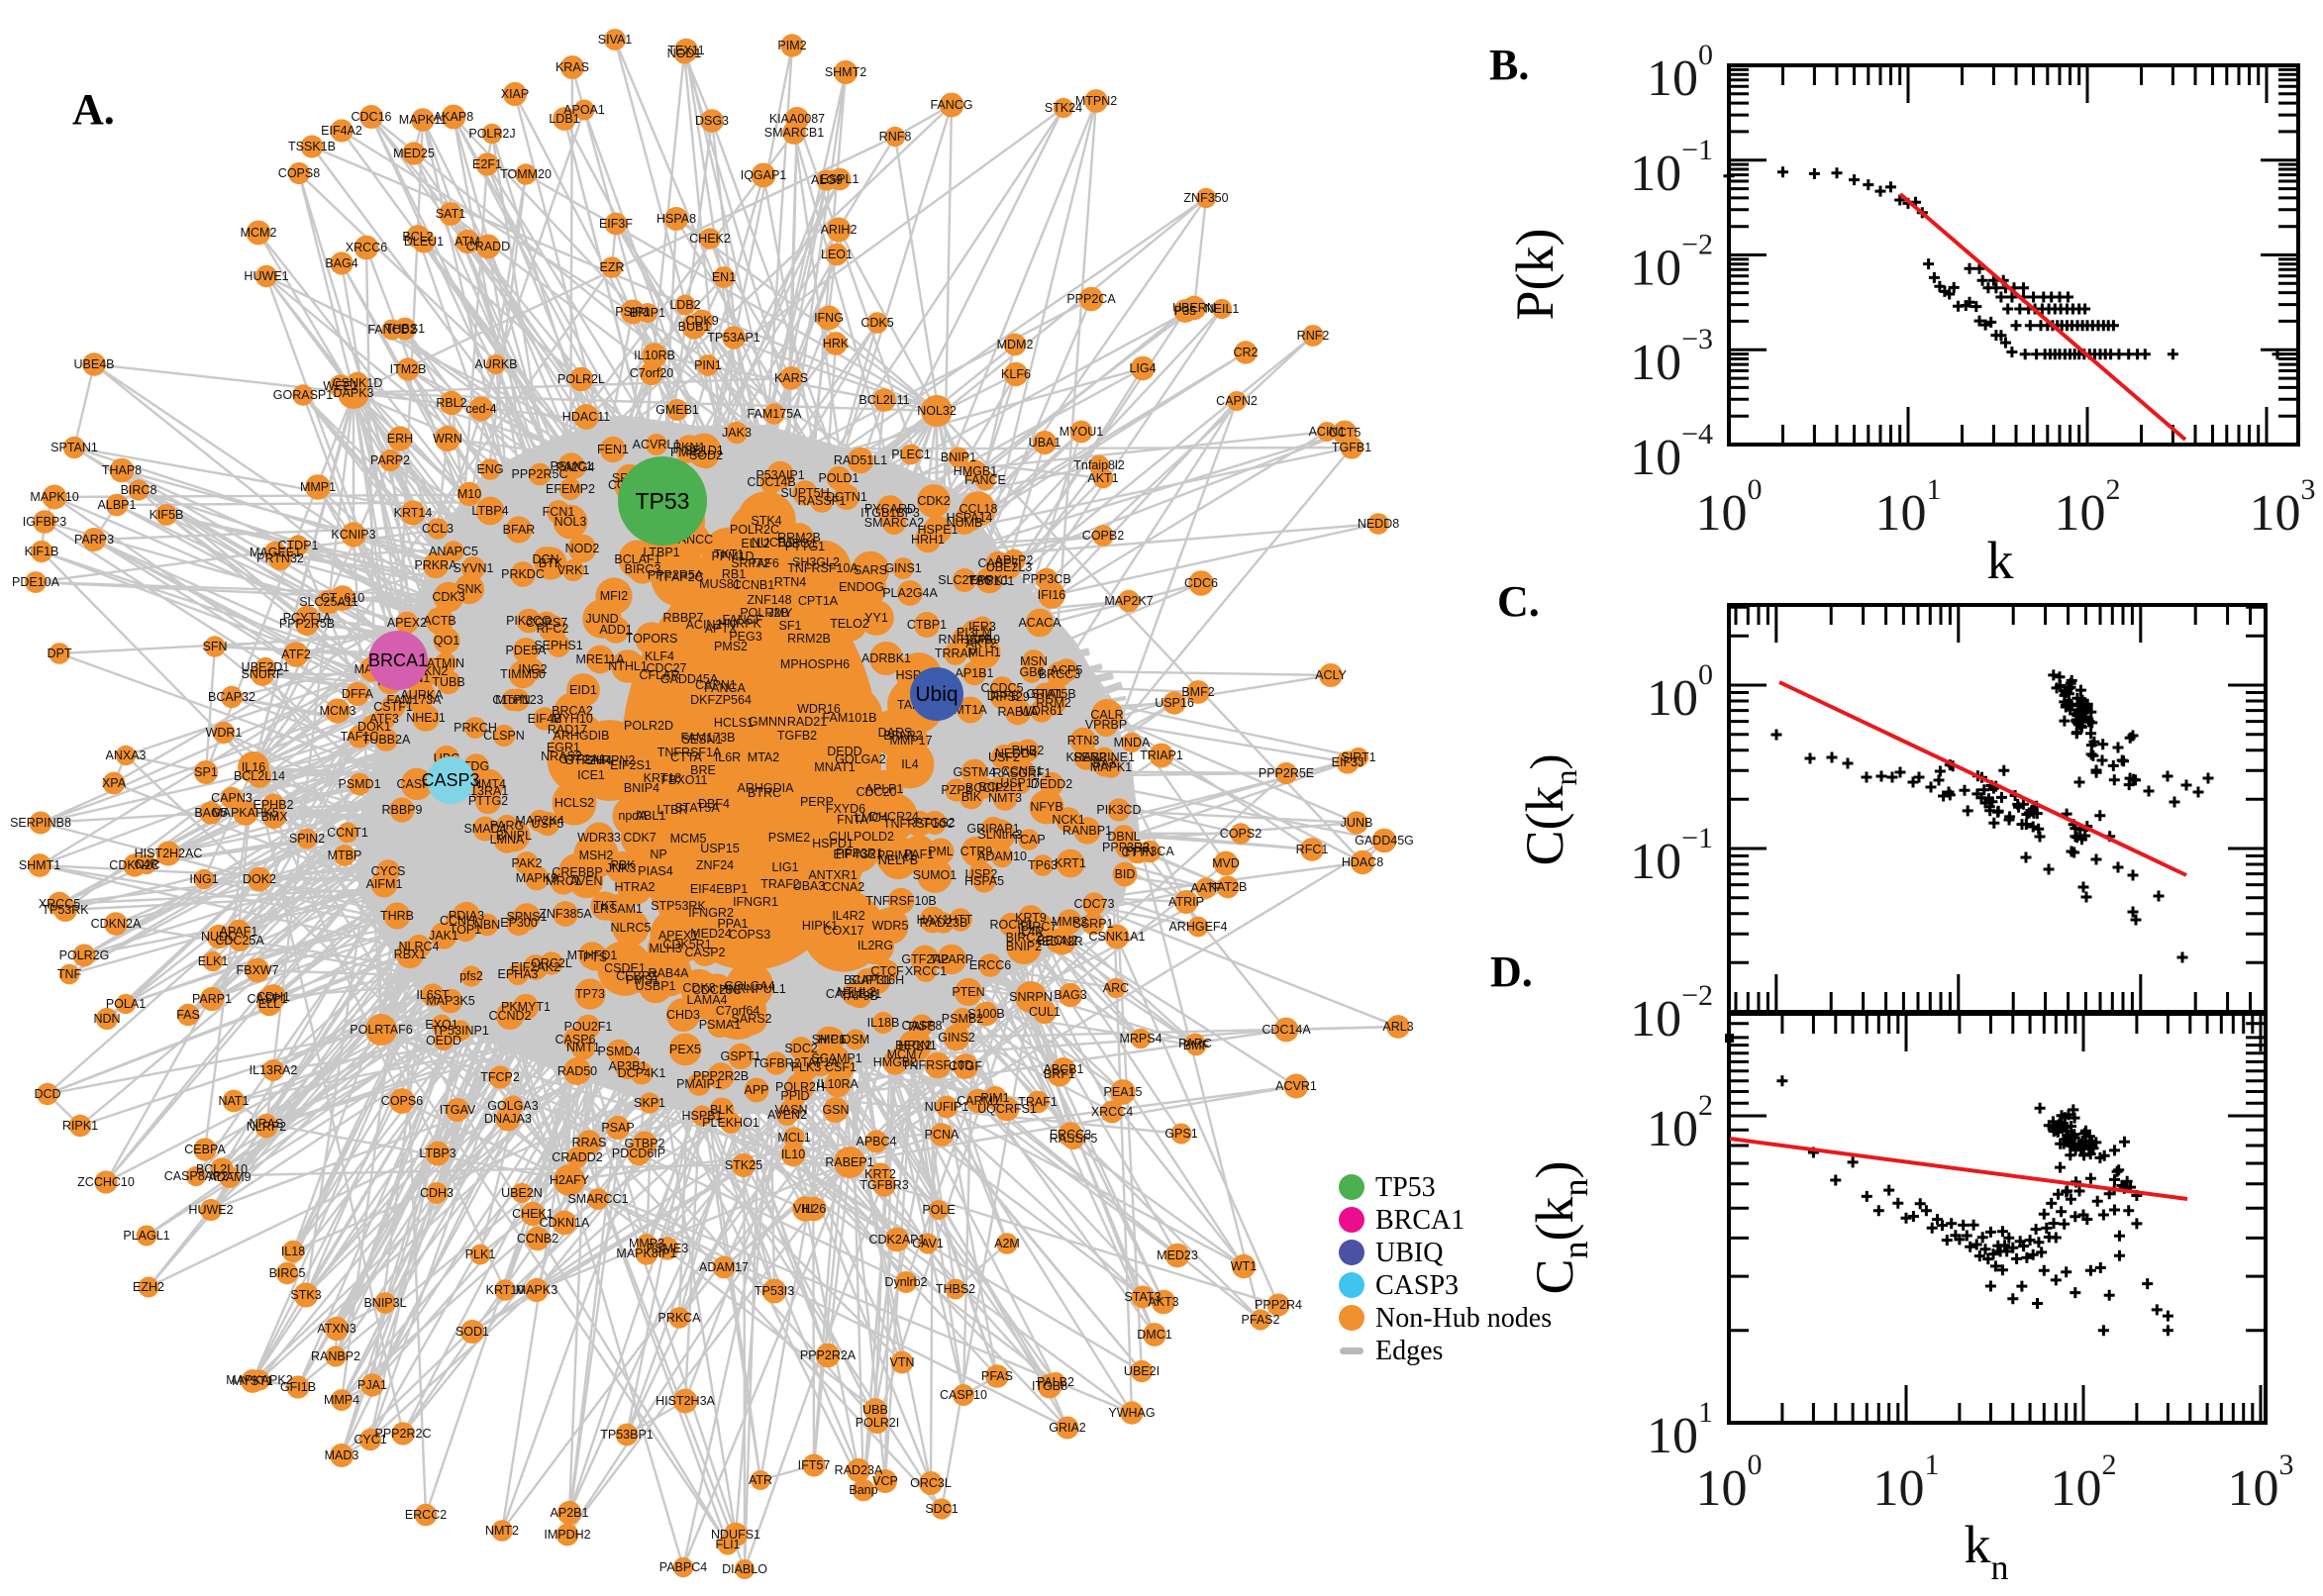  What do you see at coordinates (107, 1019) in the screenshot?
I see `svg-text: NDN` at bounding box center [107, 1019].